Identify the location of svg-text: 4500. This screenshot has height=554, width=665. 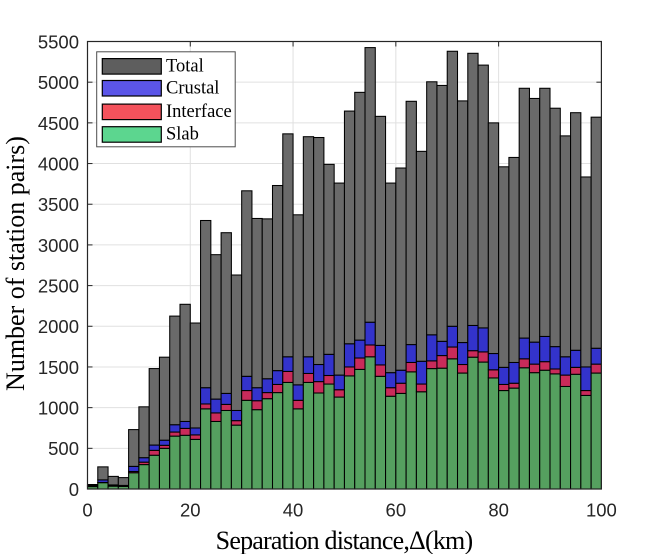
(58, 123).